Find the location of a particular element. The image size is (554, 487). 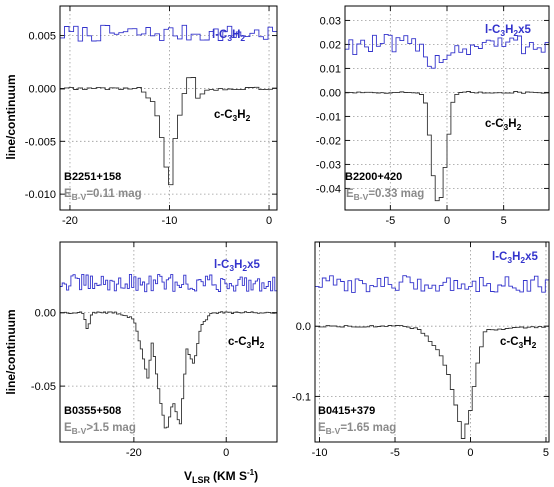

source-name: B2251+158 is located at coordinates (92, 177).